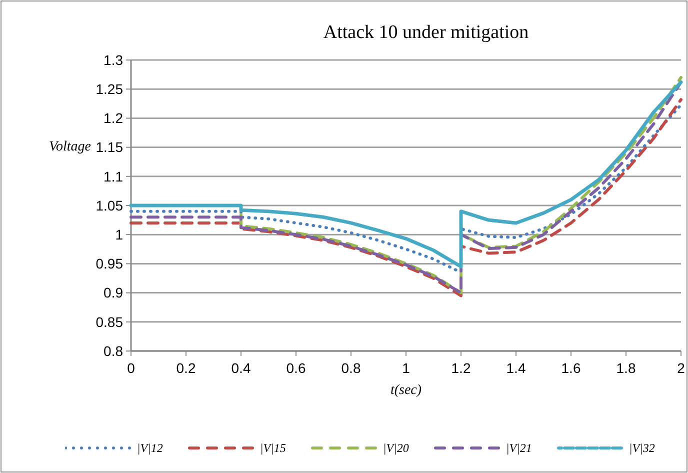  I want to click on legend-label: |V|12, so click(150, 448).